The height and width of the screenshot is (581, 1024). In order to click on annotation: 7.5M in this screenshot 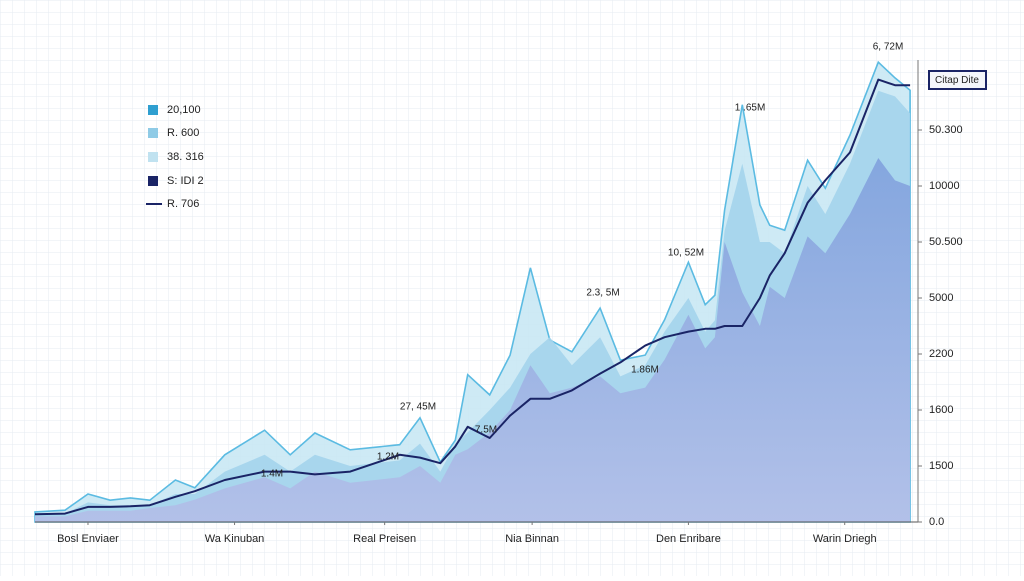, I will do `click(486, 430)`.